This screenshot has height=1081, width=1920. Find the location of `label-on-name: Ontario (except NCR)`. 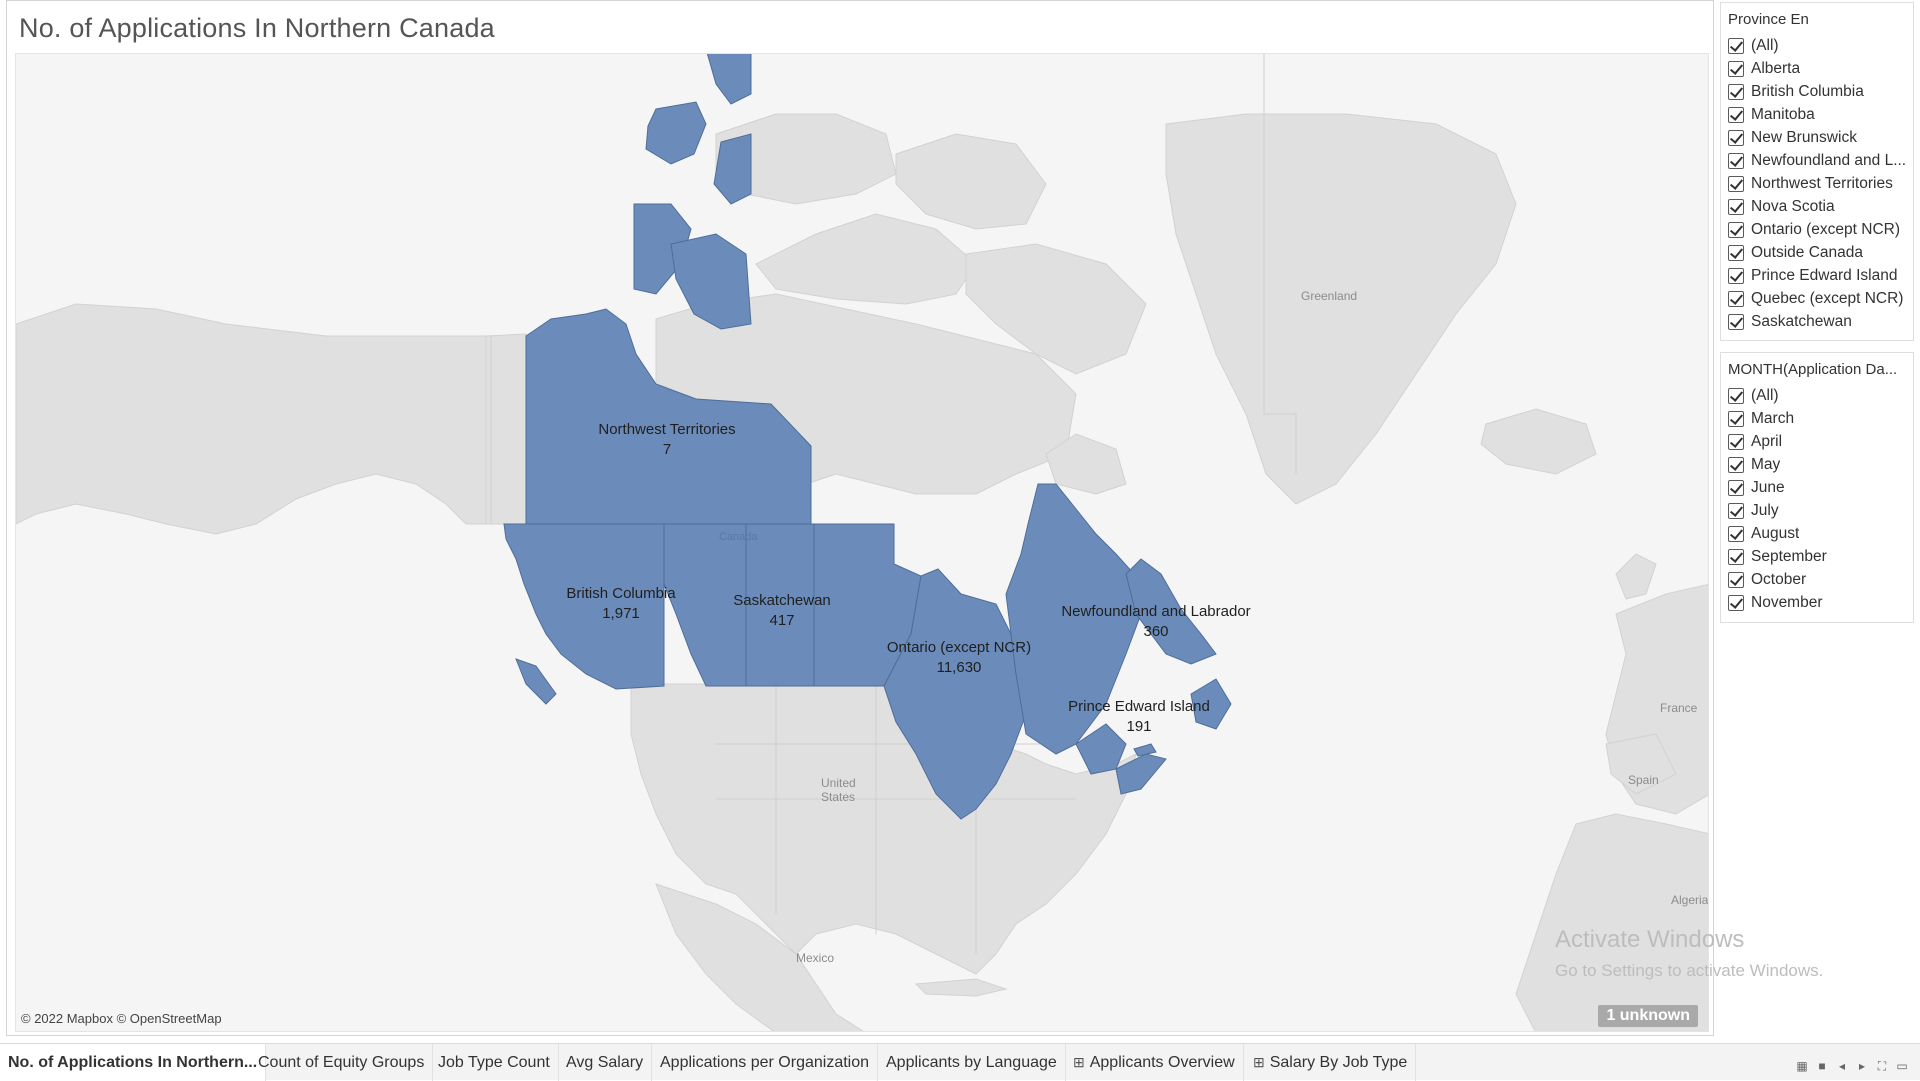

label-on-name: Ontario (except NCR) is located at coordinates (959, 647).